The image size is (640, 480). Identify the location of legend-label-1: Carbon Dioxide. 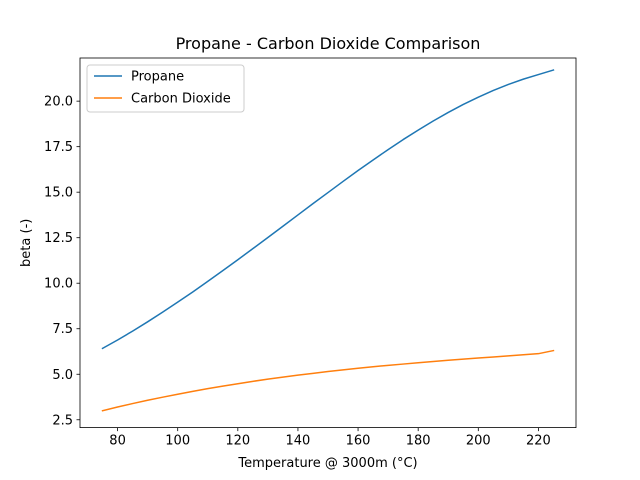
(181, 99).